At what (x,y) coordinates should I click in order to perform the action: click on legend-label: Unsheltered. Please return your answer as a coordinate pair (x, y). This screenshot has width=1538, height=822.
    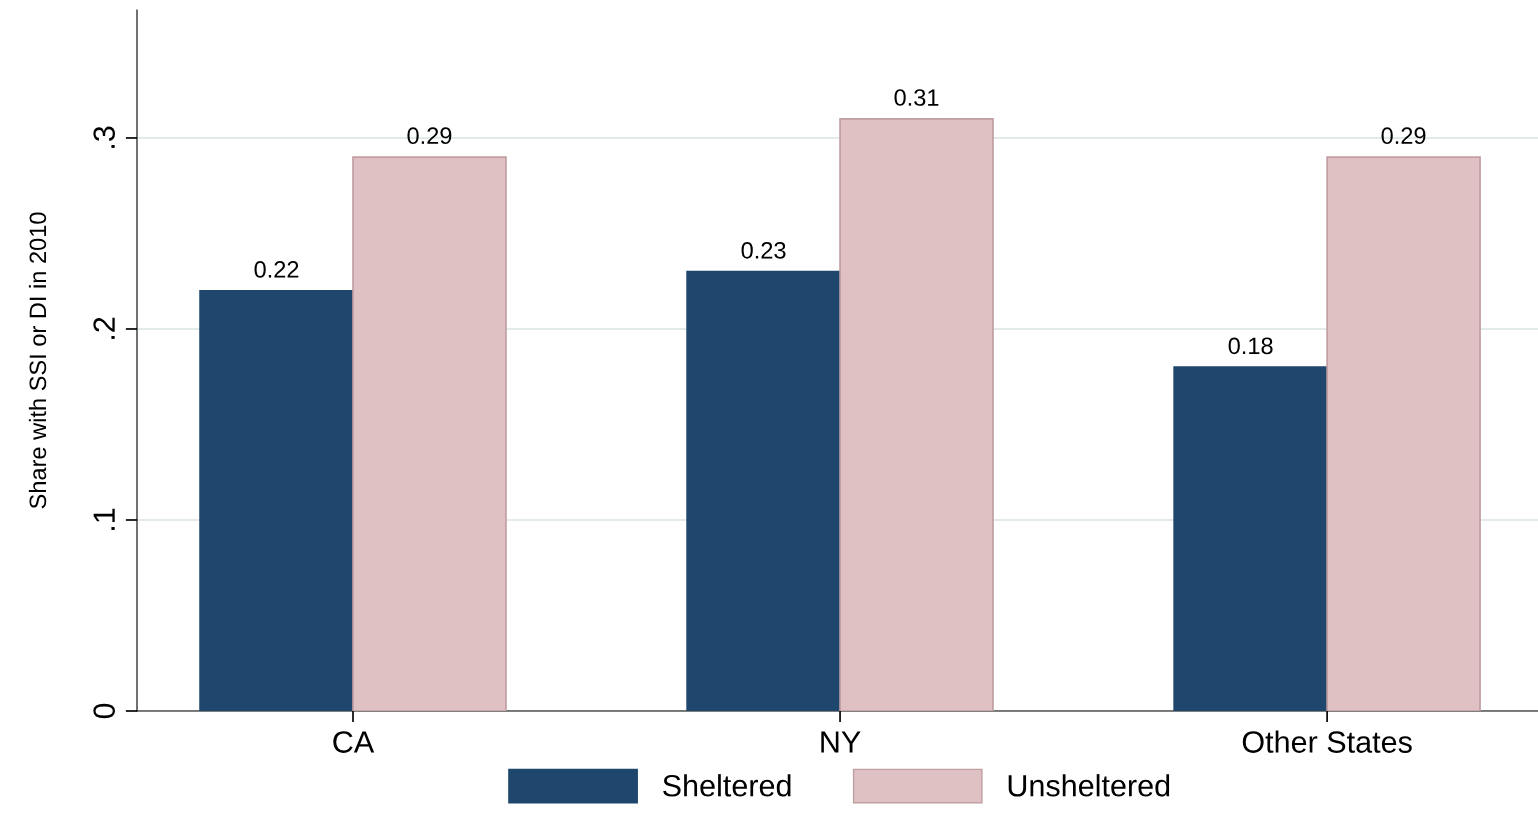
    Looking at the image, I should click on (1089, 785).